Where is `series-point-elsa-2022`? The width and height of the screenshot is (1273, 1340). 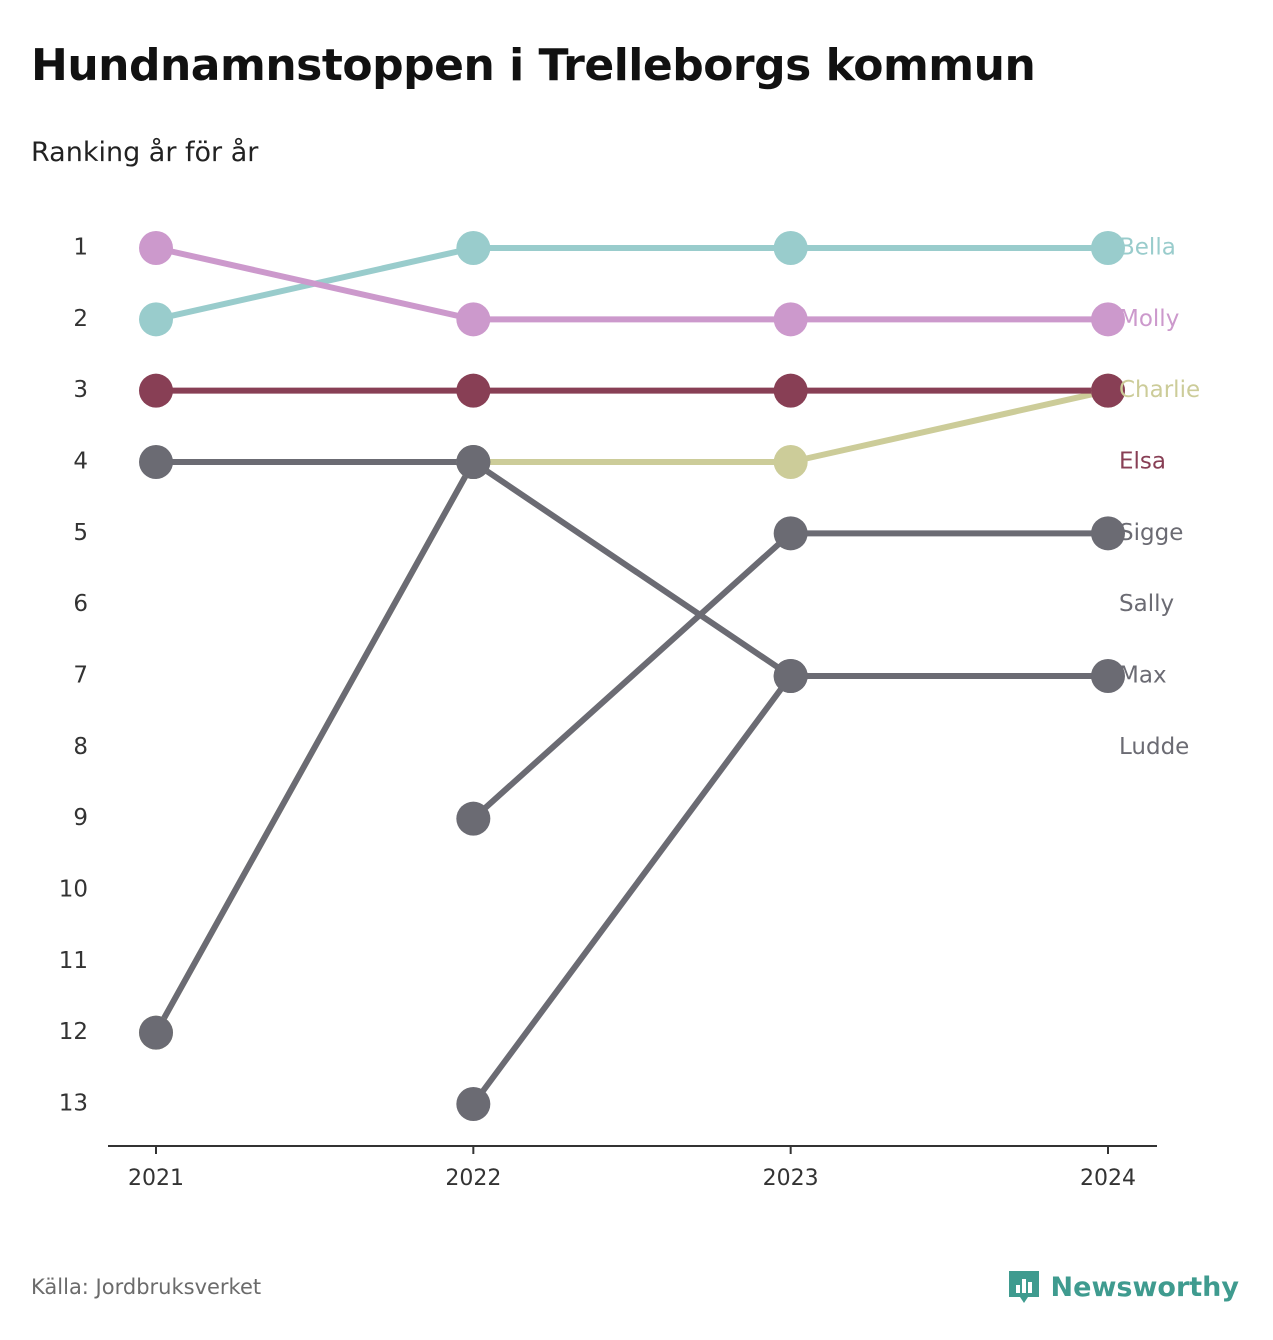
series-point-elsa-2022 is located at coordinates (473, 390).